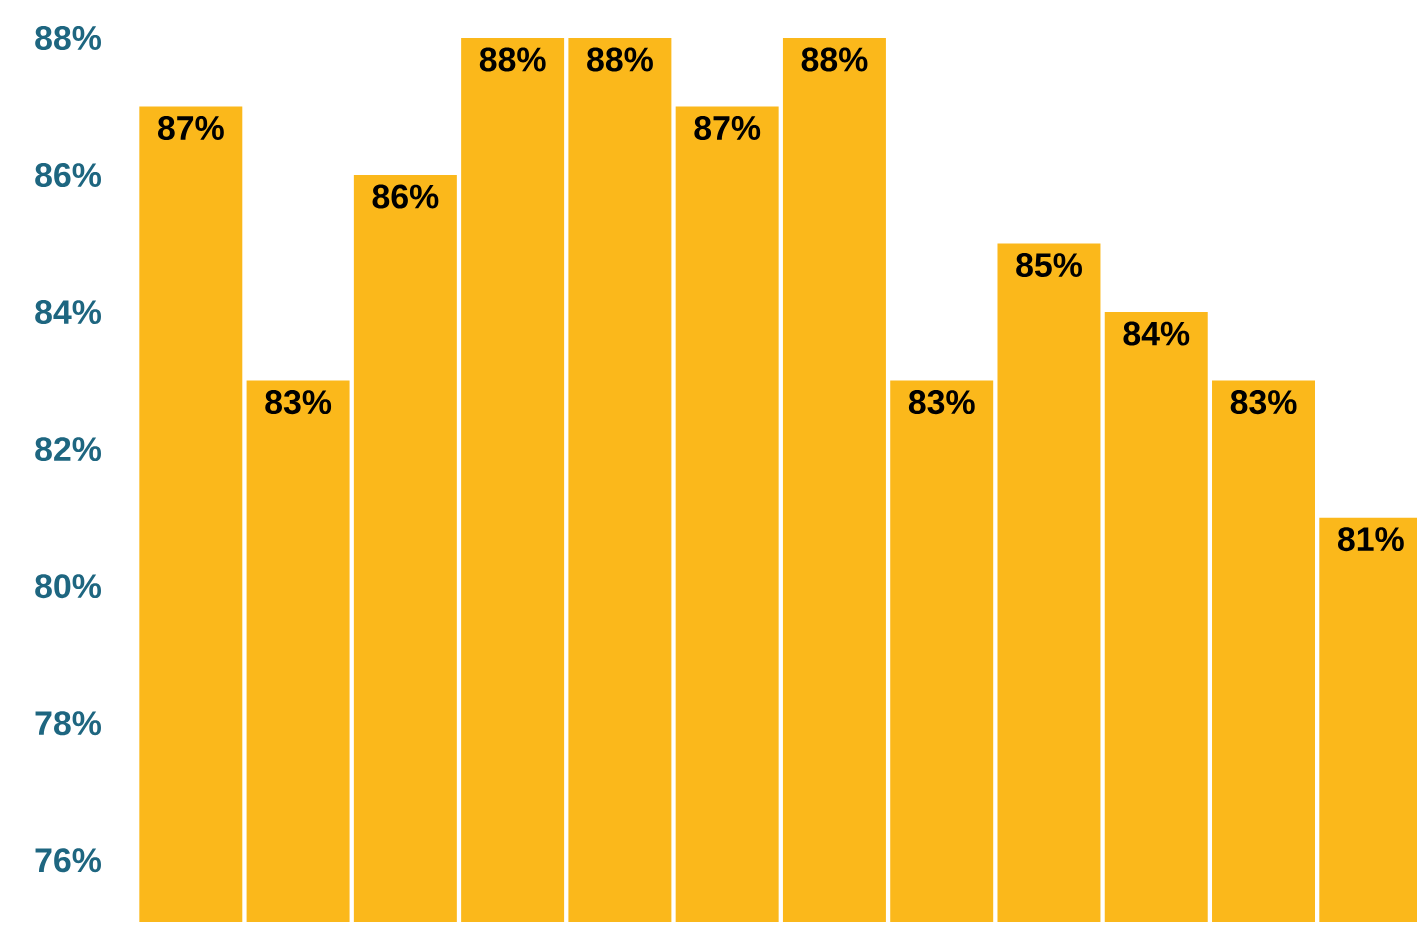 This screenshot has height=929, width=1417. What do you see at coordinates (1049, 265) in the screenshot?
I see `data-label: 85%` at bounding box center [1049, 265].